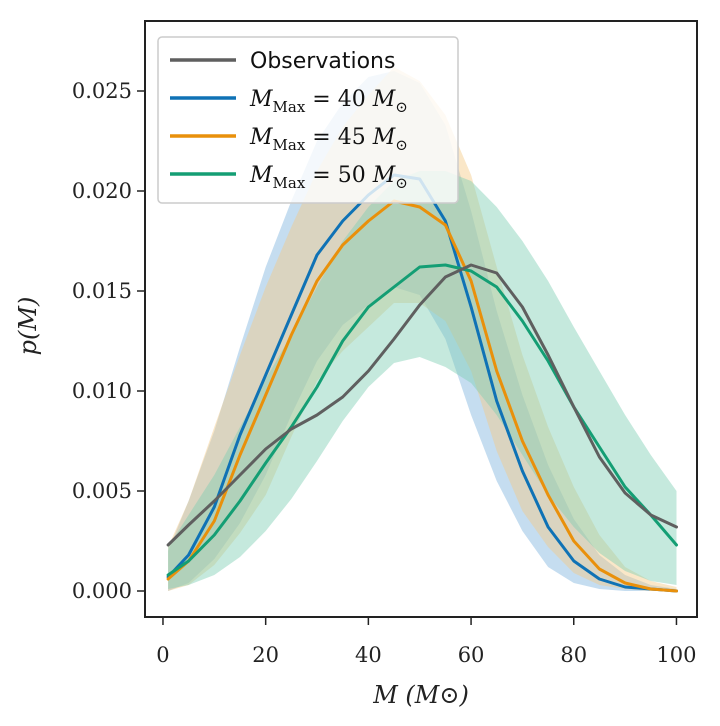 The image size is (720, 726). Describe the element at coordinates (471, 655) in the screenshot. I see `x-tick-label-3: 60` at that location.